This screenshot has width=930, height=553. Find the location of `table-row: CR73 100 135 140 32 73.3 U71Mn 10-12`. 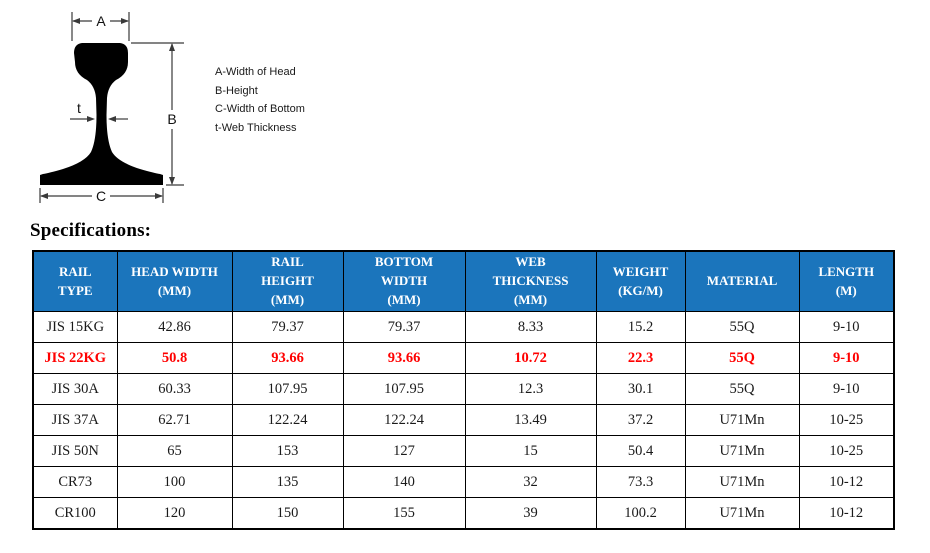

table-row: CR73 100 135 140 32 73.3 U71Mn 10-12 is located at coordinates (463, 482).